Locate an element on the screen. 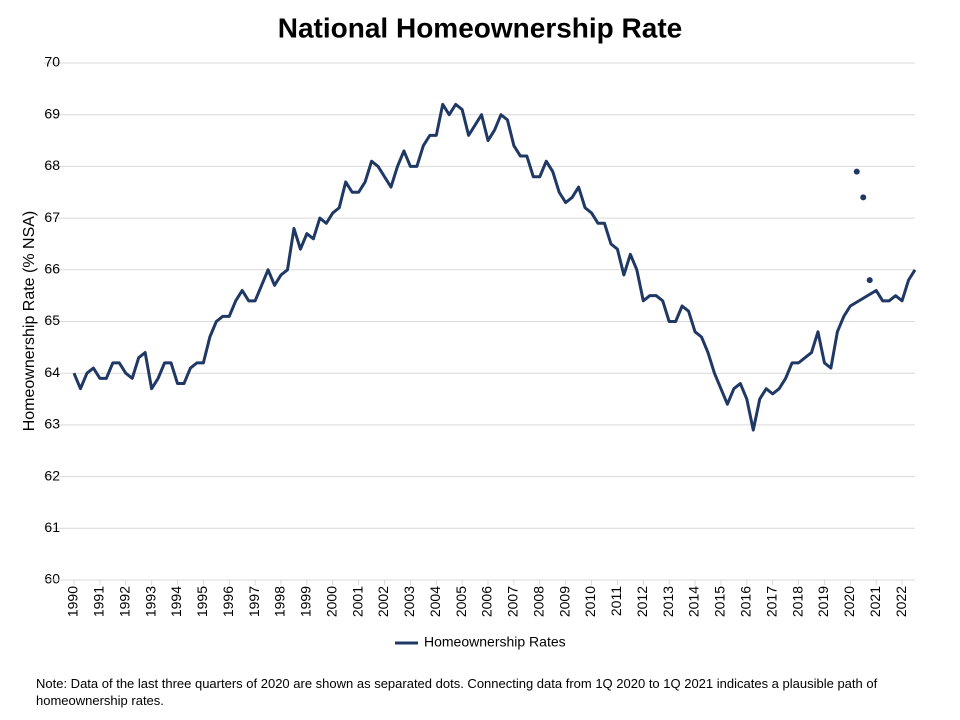  x-tick-label: 2002 is located at coordinates (383, 601).